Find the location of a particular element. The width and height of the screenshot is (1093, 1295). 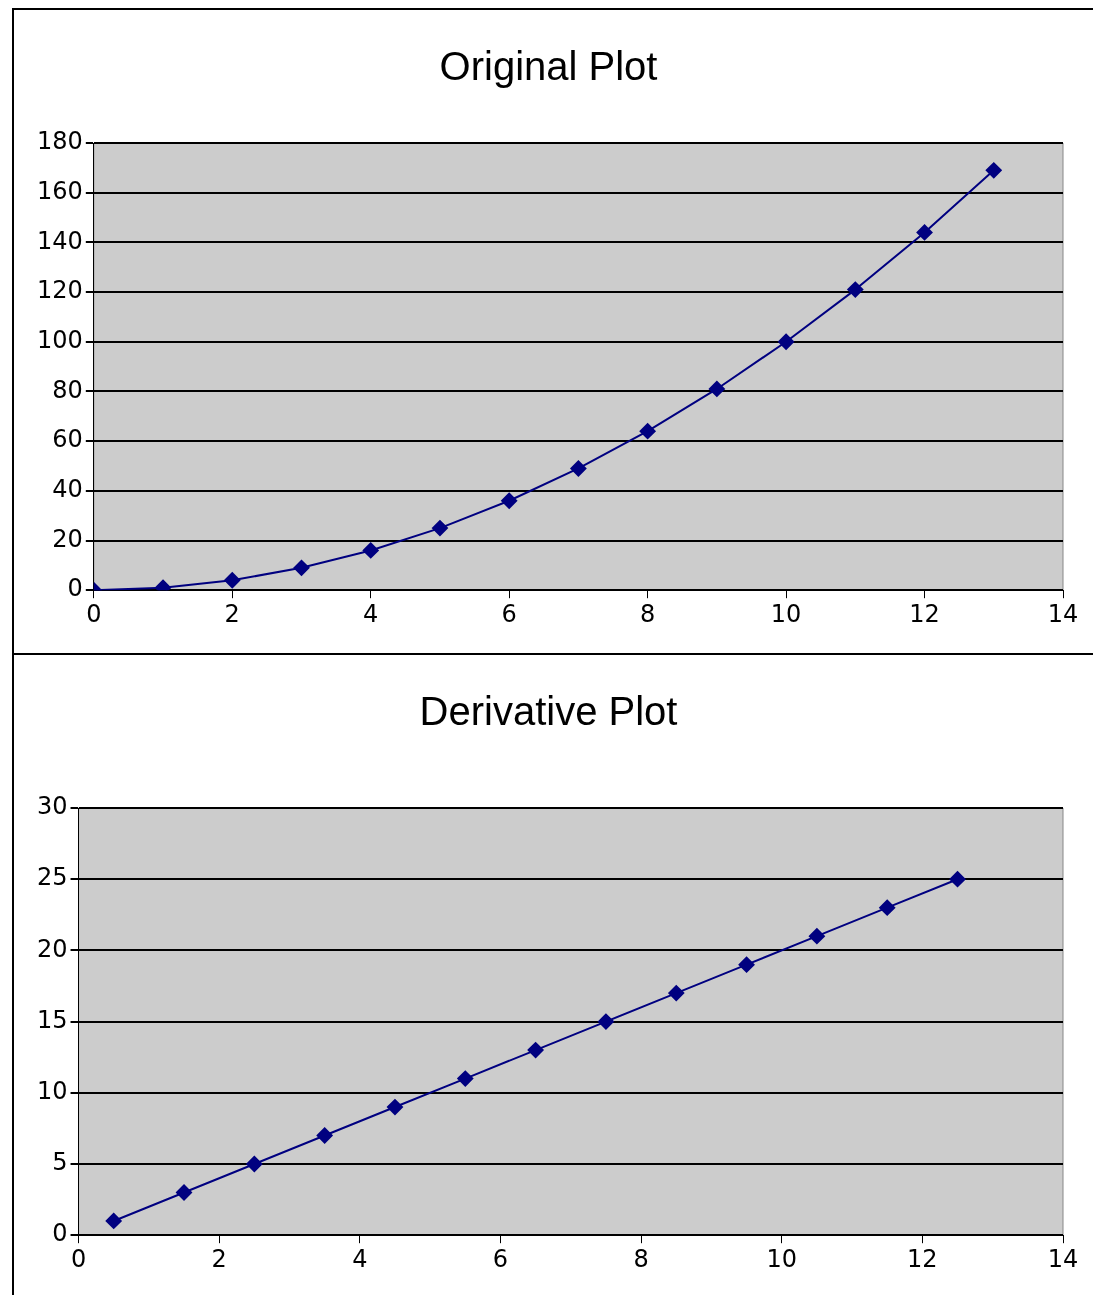

y-tick-label: 180 is located at coordinates (60, 141).